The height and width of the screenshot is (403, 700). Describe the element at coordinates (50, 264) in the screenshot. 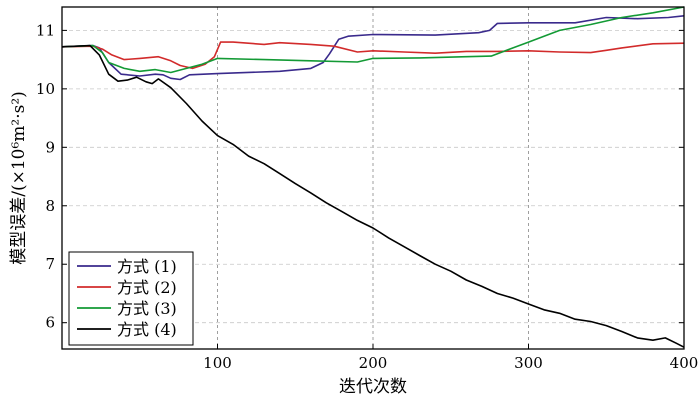

I see `y-tick-label: 7` at that location.